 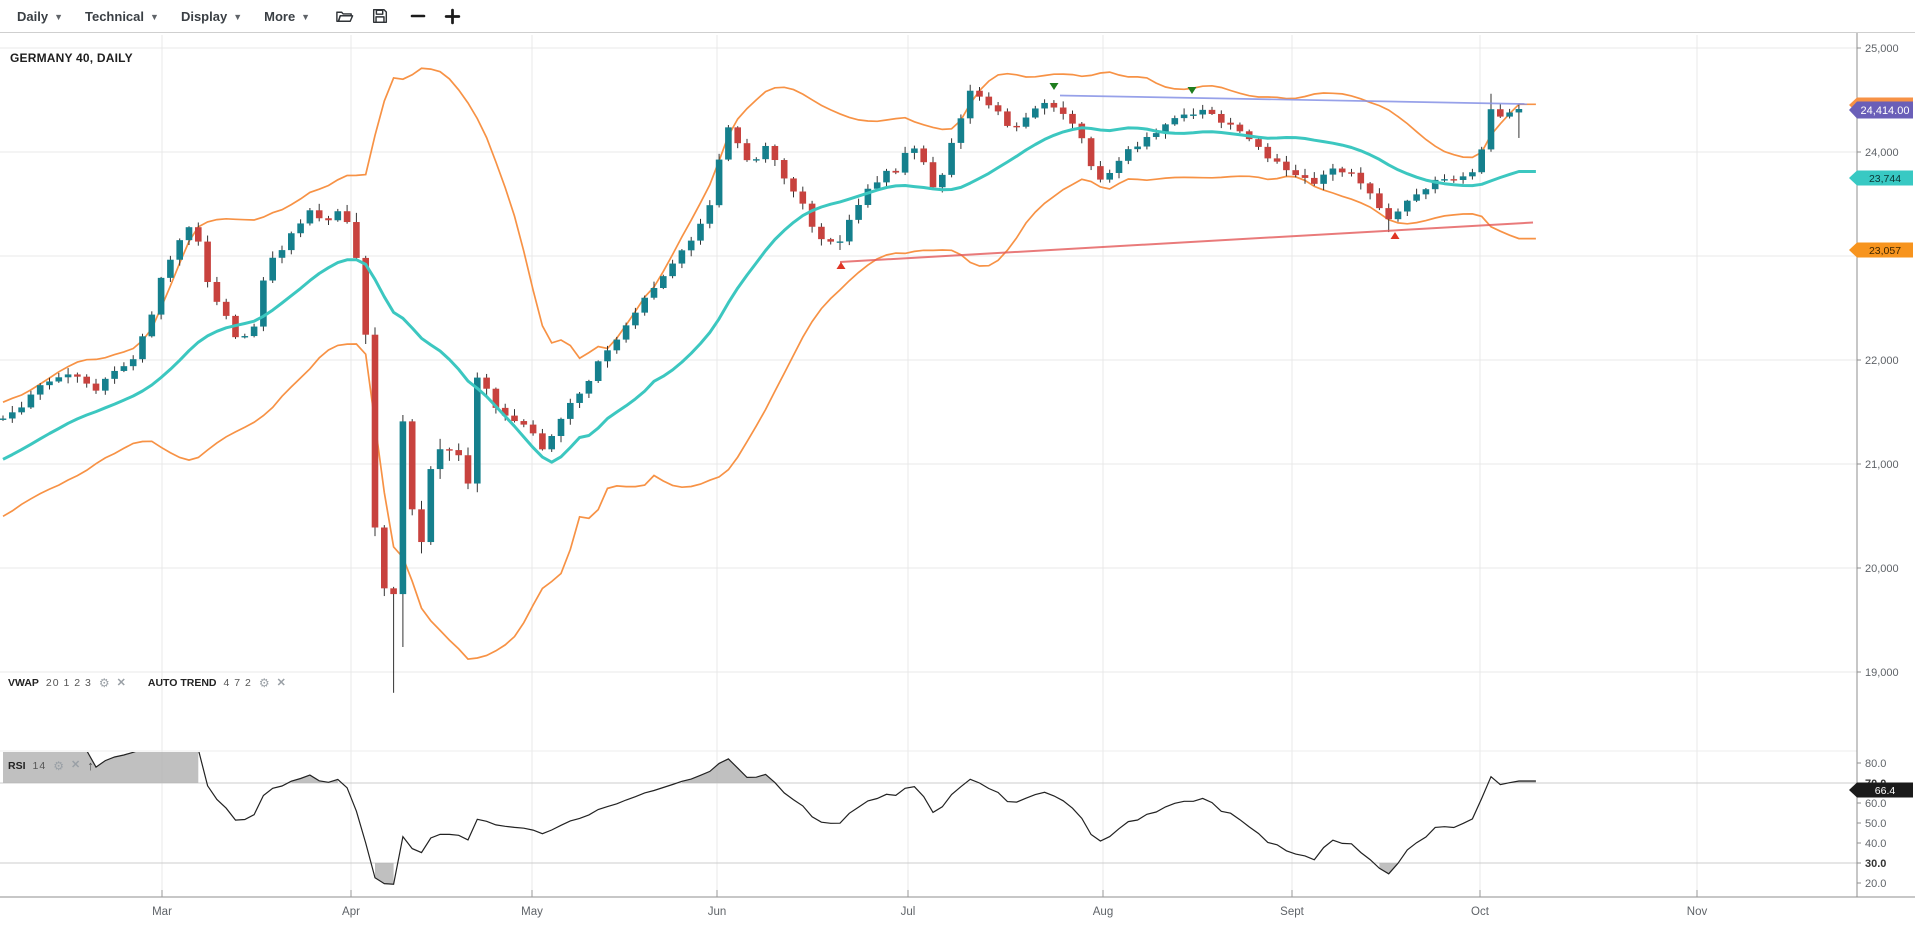 I want to click on move-pane-up-icon: ↑, so click(x=90, y=765).